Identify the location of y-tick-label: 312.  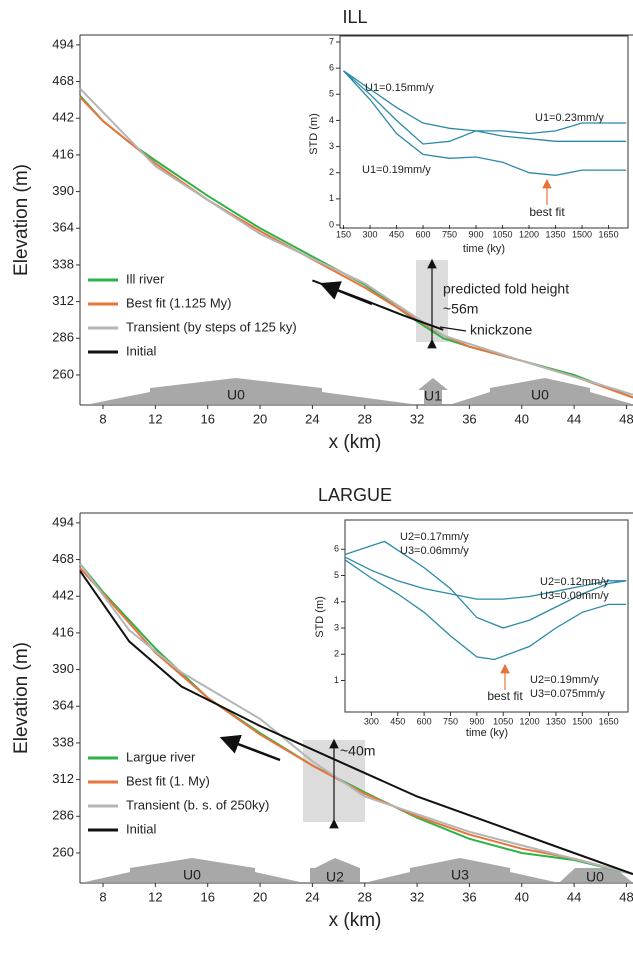
(63, 300).